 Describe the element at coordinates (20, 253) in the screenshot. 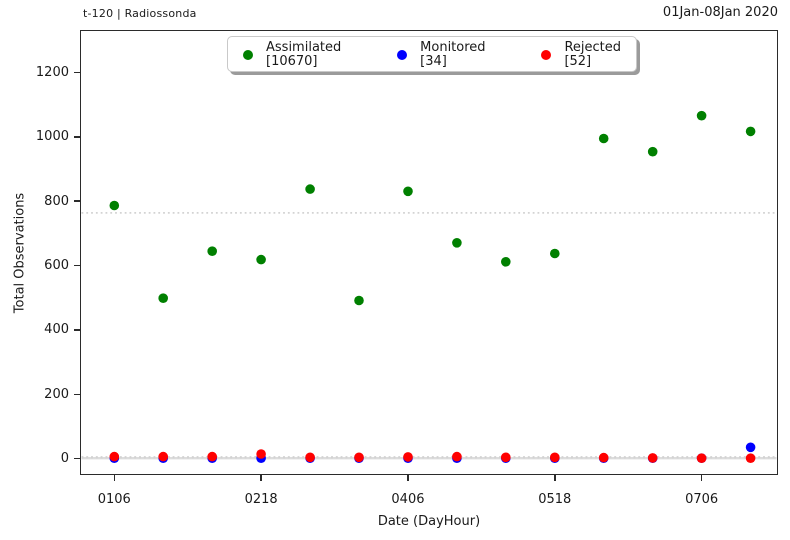

I see `y-axis-label: Total Observations` at that location.